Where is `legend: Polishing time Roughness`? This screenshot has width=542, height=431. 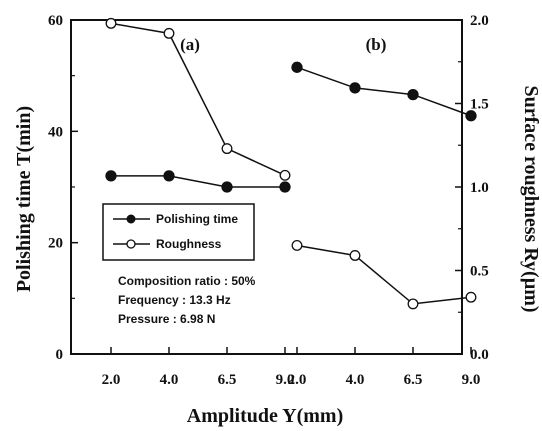
legend: Polishing time Roughness is located at coordinates (178, 232).